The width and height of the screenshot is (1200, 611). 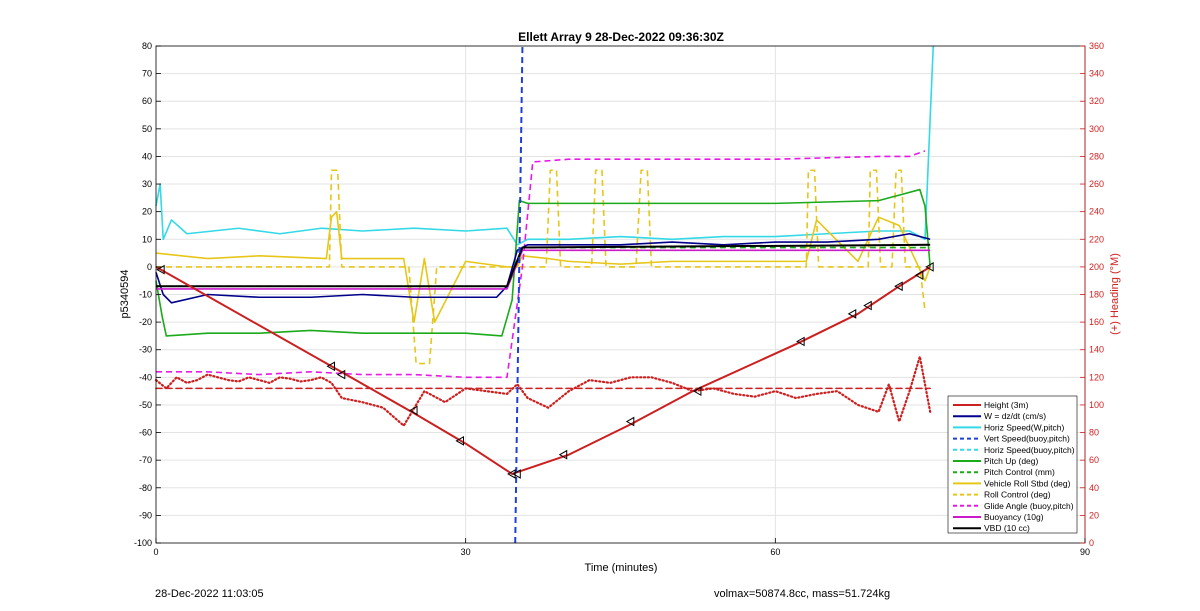 I want to click on y2-tick-label: 80, so click(x=1094, y=433).